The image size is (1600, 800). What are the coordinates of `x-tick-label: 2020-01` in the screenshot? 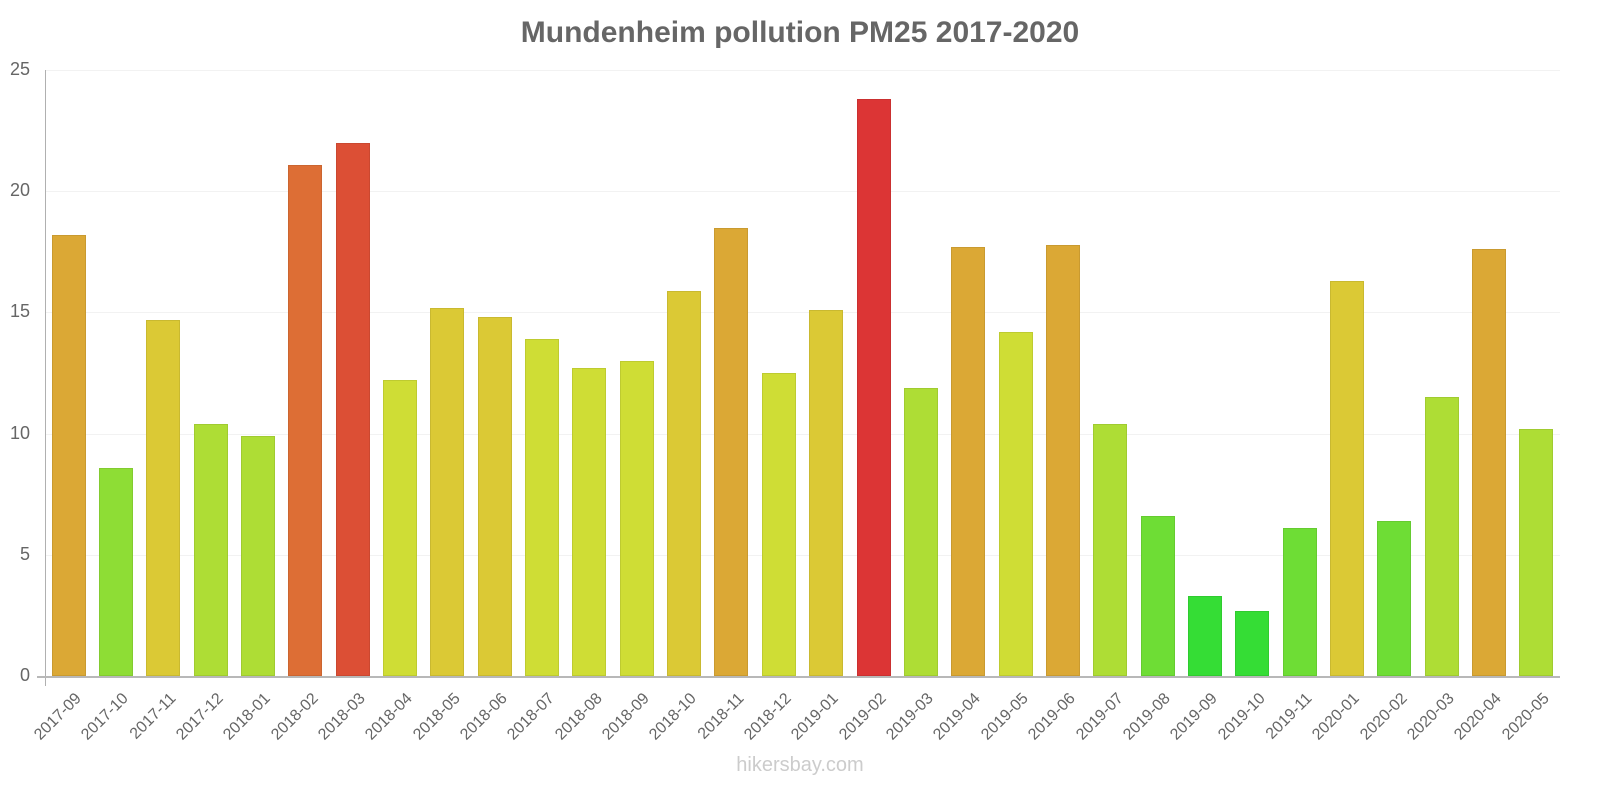 It's located at (1336, 717).